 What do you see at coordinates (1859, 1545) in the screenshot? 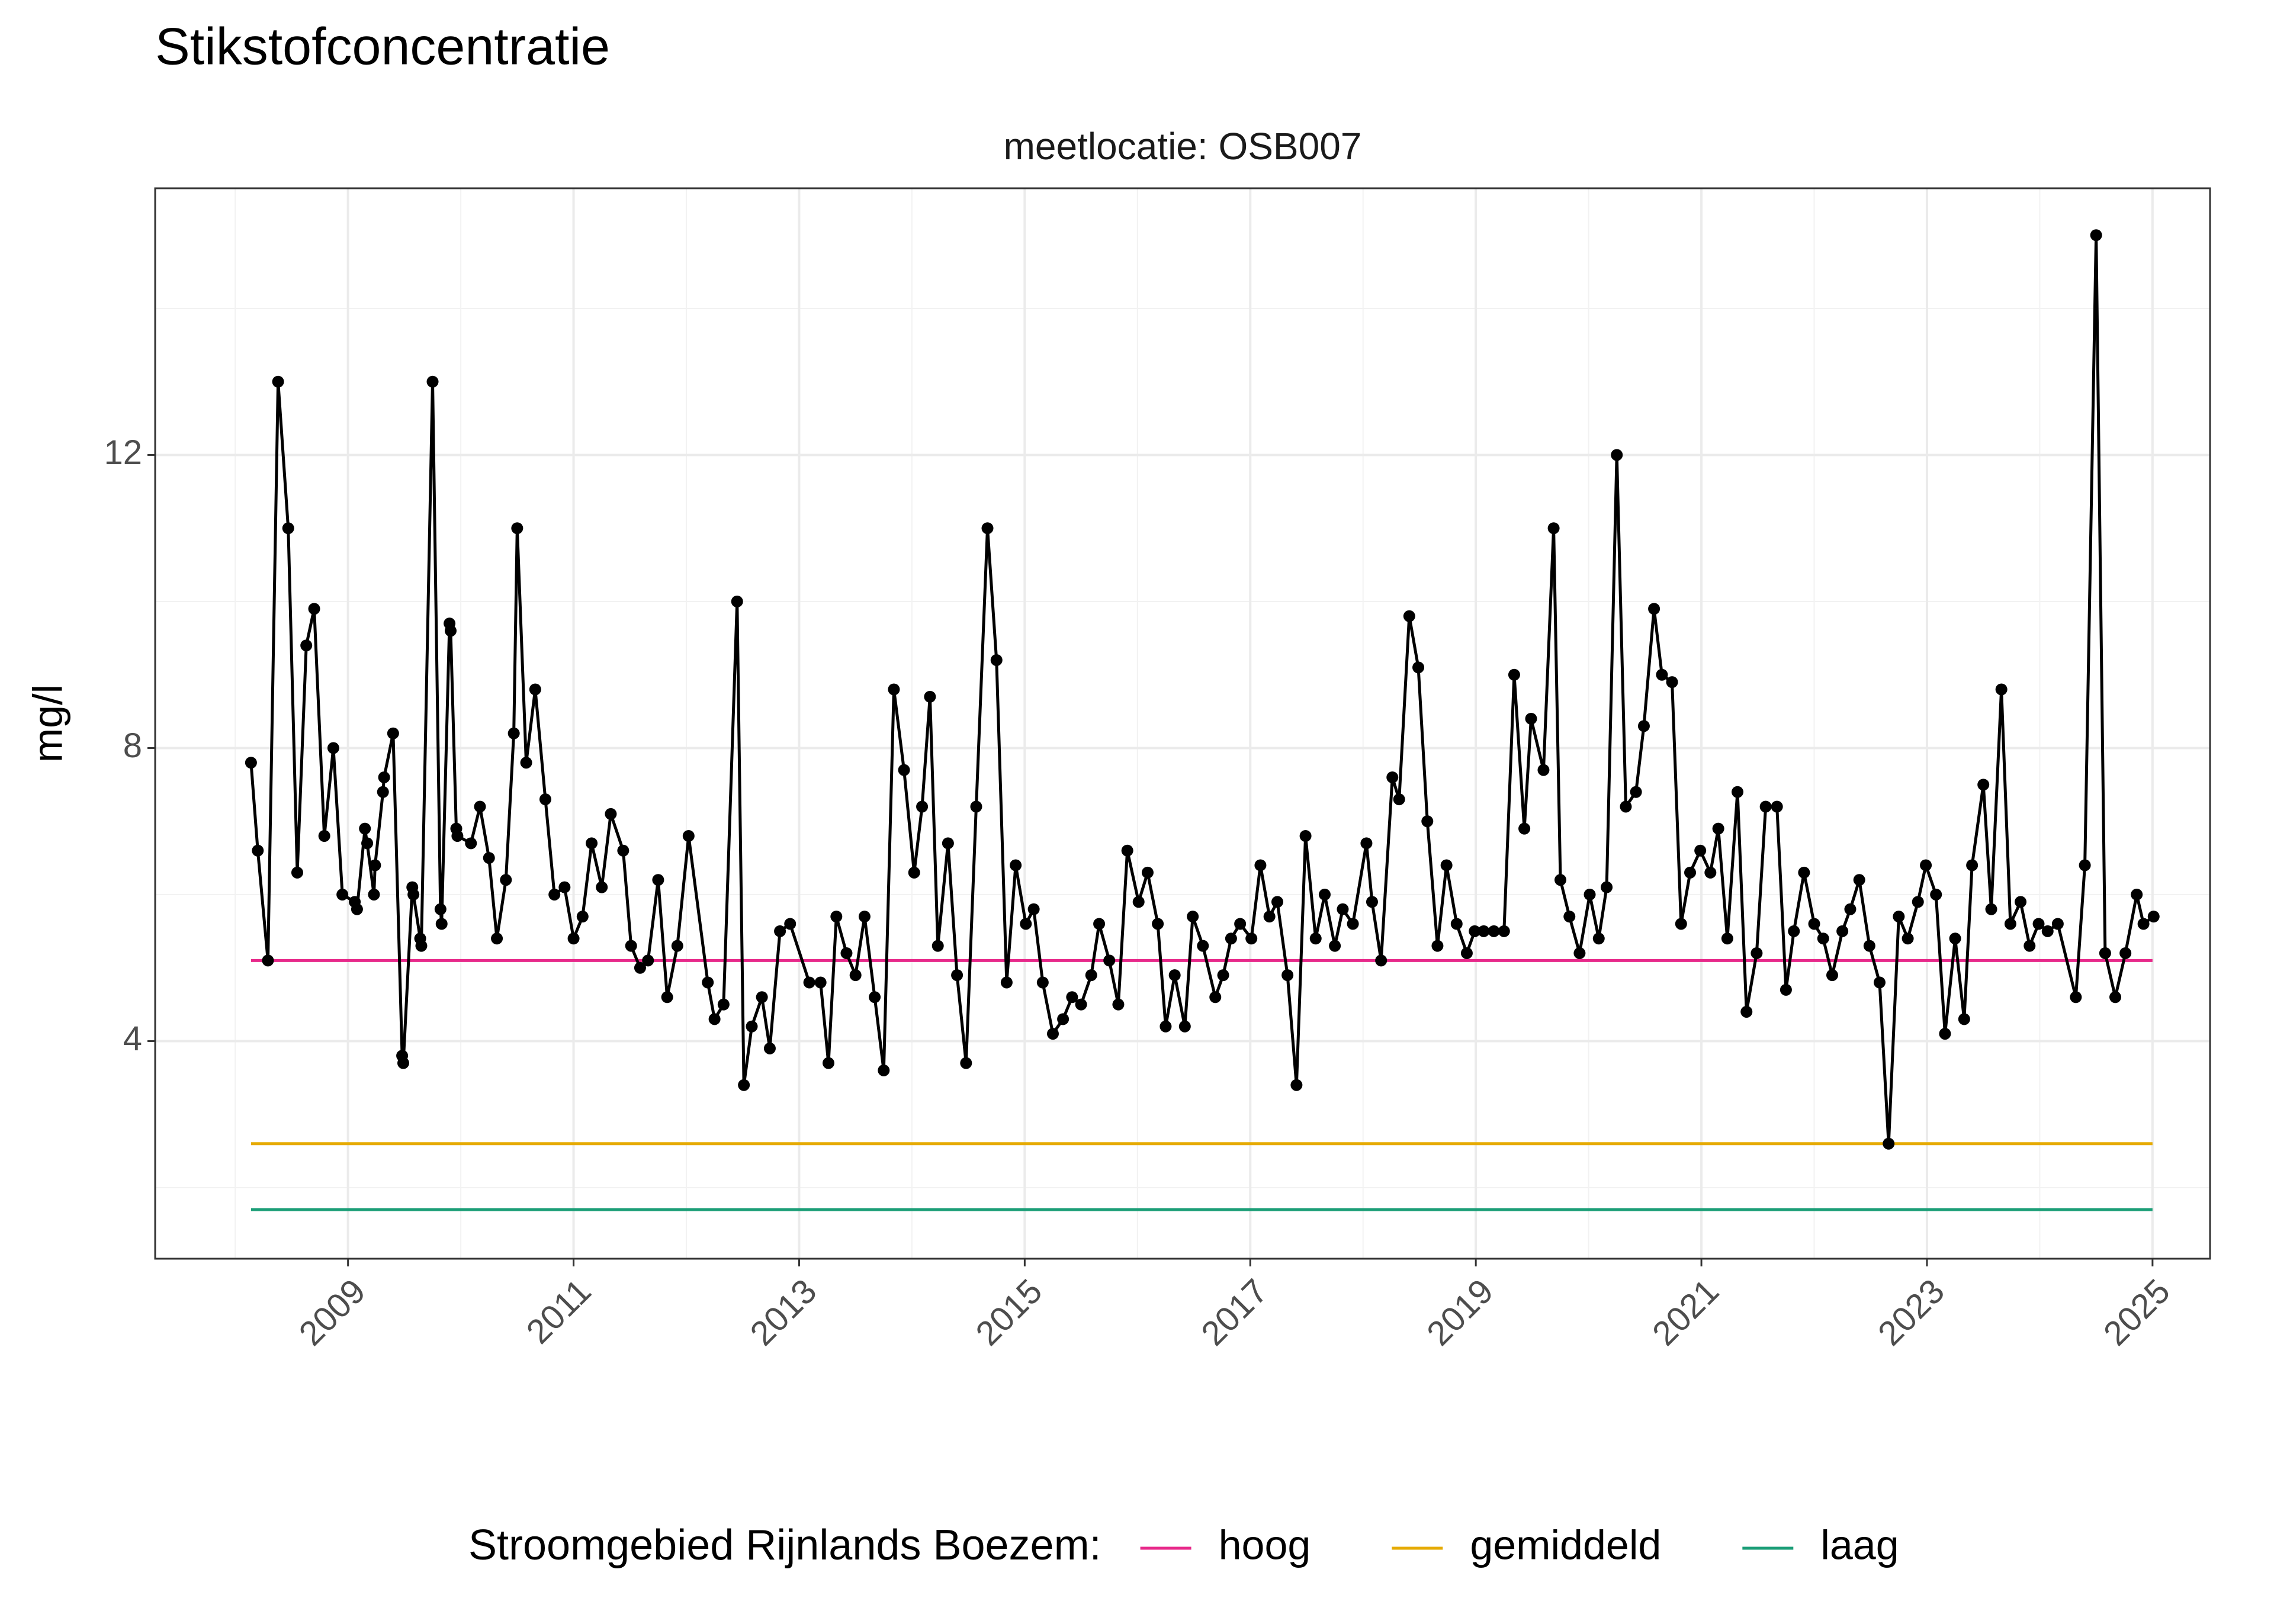
I see `legend-label: laag` at bounding box center [1859, 1545].